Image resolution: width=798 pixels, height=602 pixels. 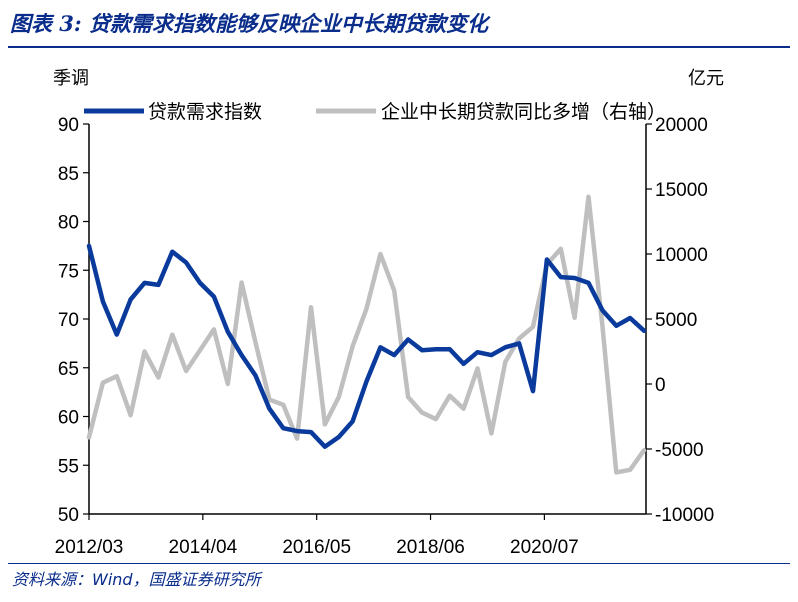 I want to click on legend-label-corporate-loans: 企业中长期贷款同比多增（右轴）, so click(x=523, y=112).